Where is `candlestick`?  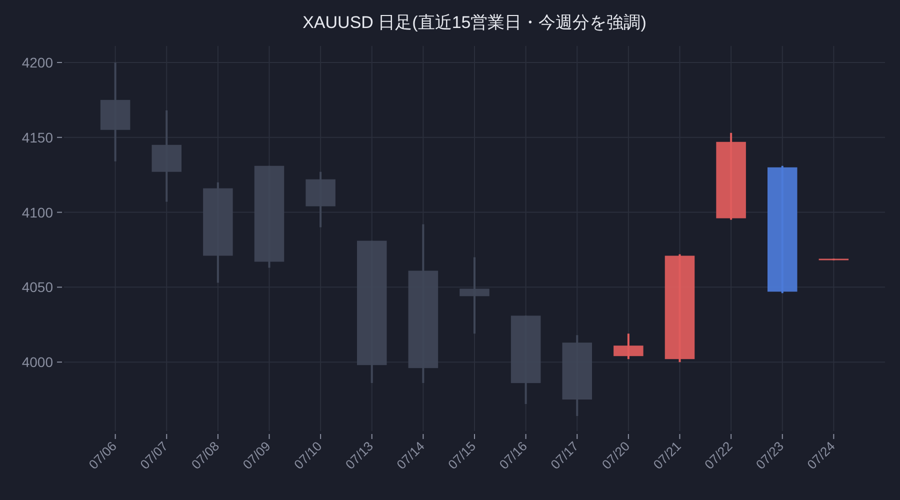
candlestick is located at coordinates (475, 295).